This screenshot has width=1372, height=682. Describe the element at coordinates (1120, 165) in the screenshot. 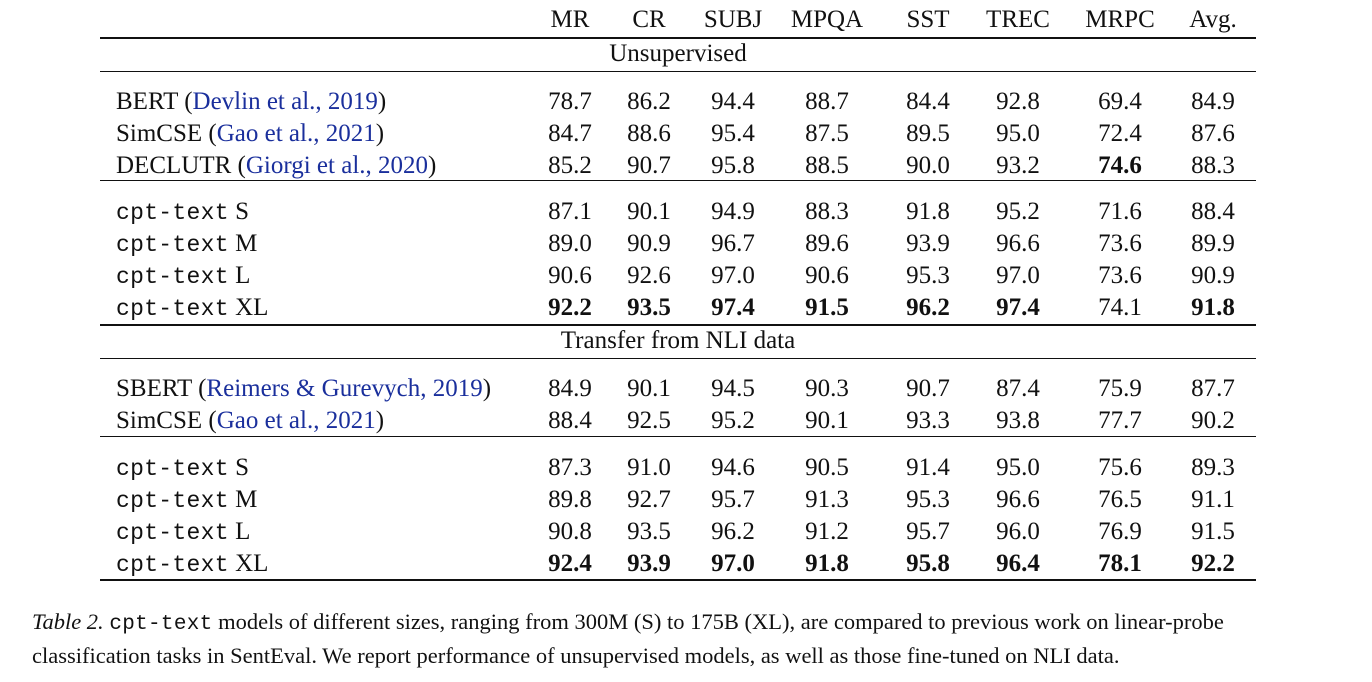

I see `table-cell: 74.6` at that location.